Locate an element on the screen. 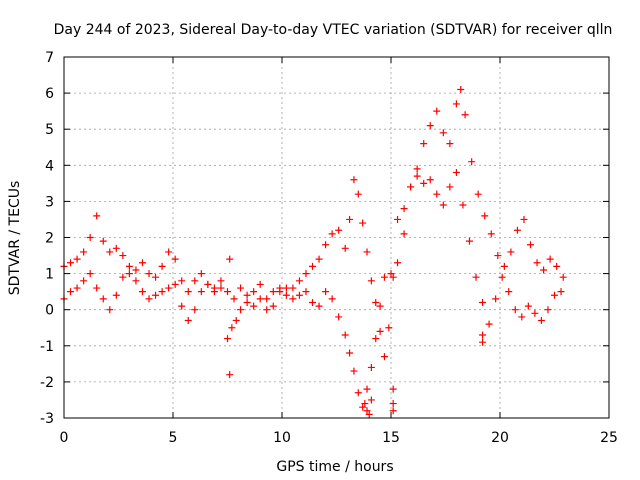 Image resolution: width=640 pixels, height=480 pixels. y-tick-label: 1 is located at coordinates (49, 275).